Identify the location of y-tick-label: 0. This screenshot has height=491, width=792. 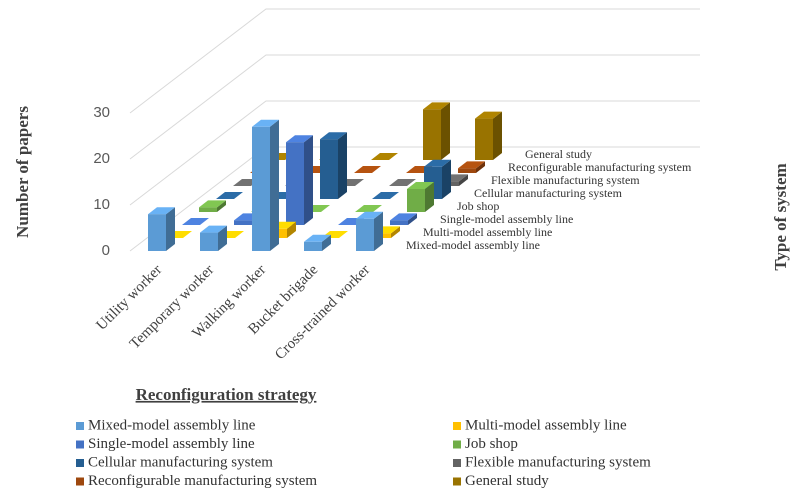
(106, 250).